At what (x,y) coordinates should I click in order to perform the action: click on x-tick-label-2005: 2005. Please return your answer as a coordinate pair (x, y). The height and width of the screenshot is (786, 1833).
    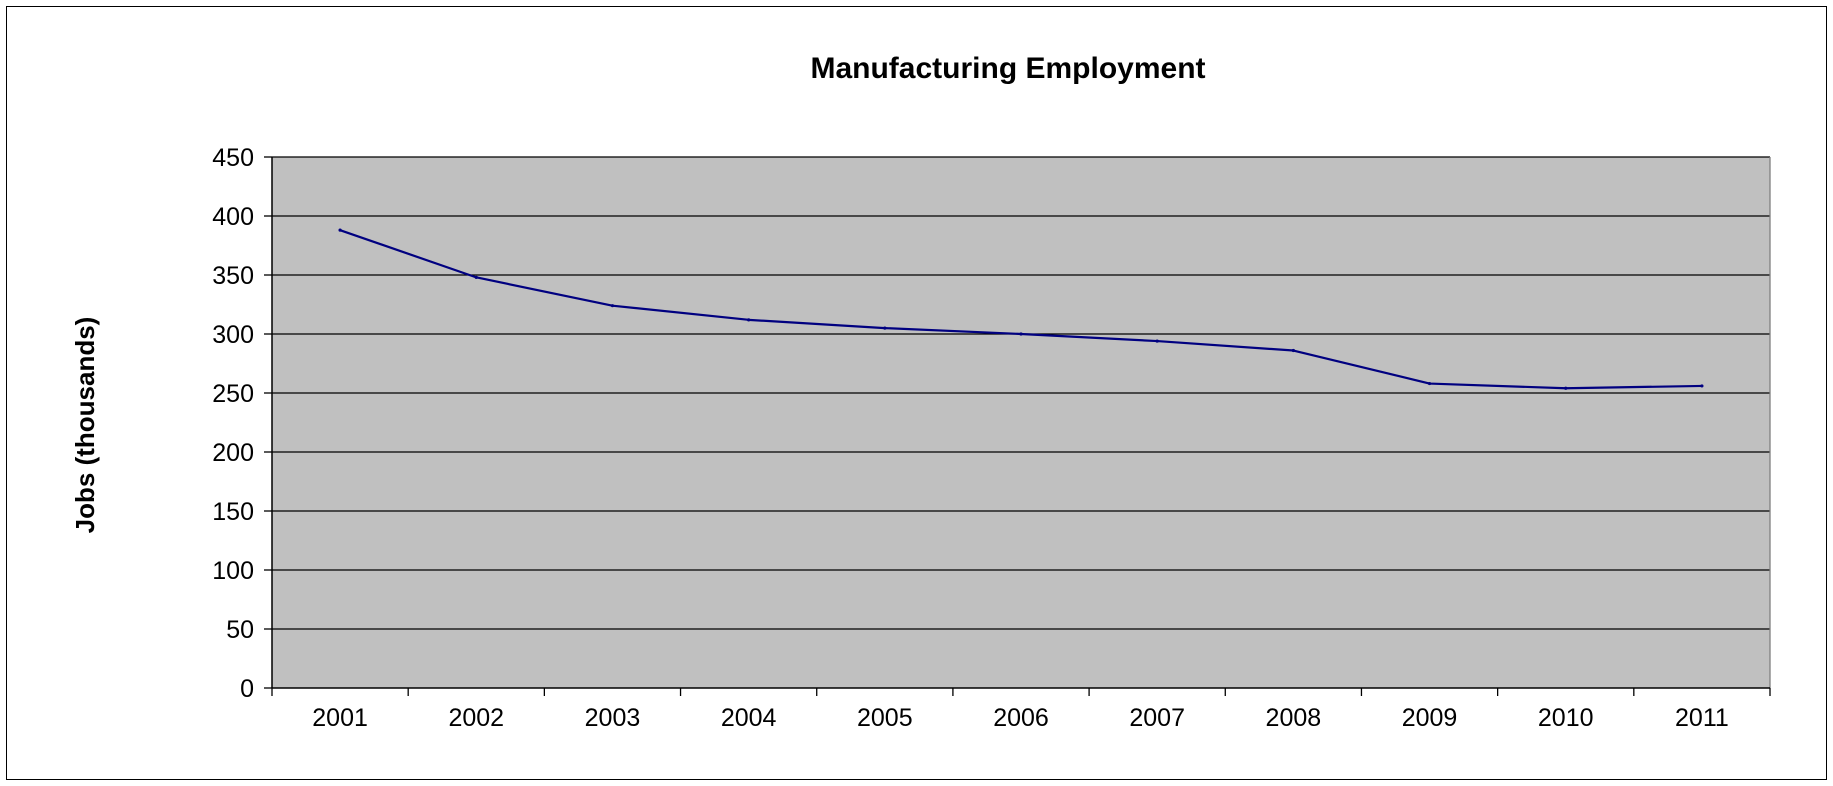
    Looking at the image, I should click on (885, 718).